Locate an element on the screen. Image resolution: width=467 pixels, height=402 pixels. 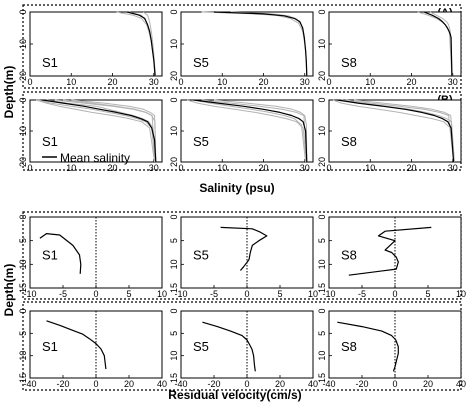
panel-A-S1-xtick-label: 0 is located at coordinates (29, 82).